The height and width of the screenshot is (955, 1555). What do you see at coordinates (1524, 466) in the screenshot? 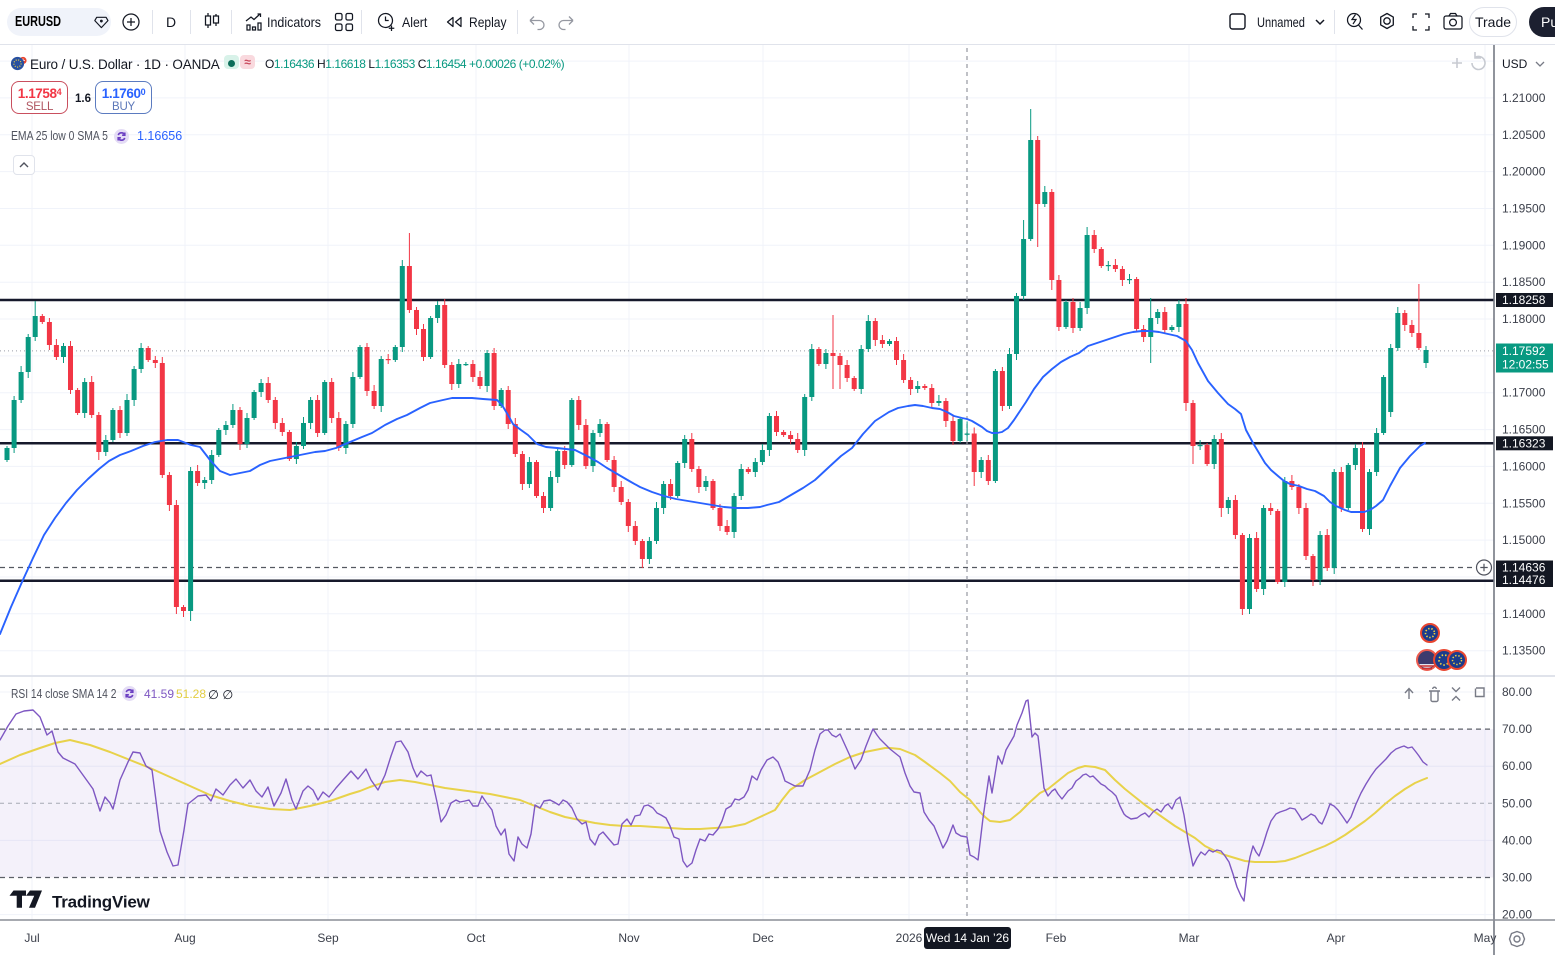
I see `svg-text: 1.16000` at bounding box center [1524, 466].